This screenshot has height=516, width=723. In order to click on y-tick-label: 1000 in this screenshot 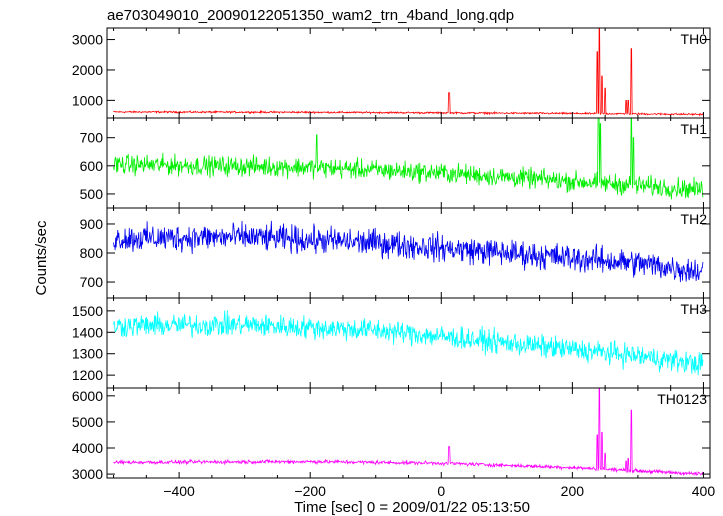, I will do `click(87, 100)`.